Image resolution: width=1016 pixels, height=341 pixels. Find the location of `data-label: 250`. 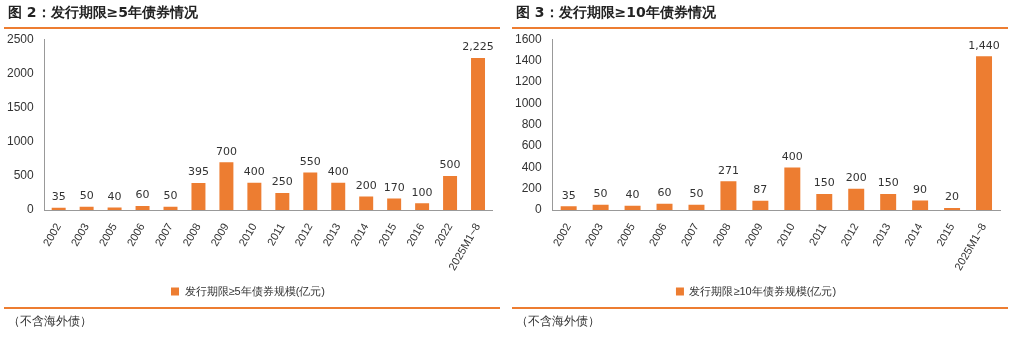

data-label: 250 is located at coordinates (282, 182).